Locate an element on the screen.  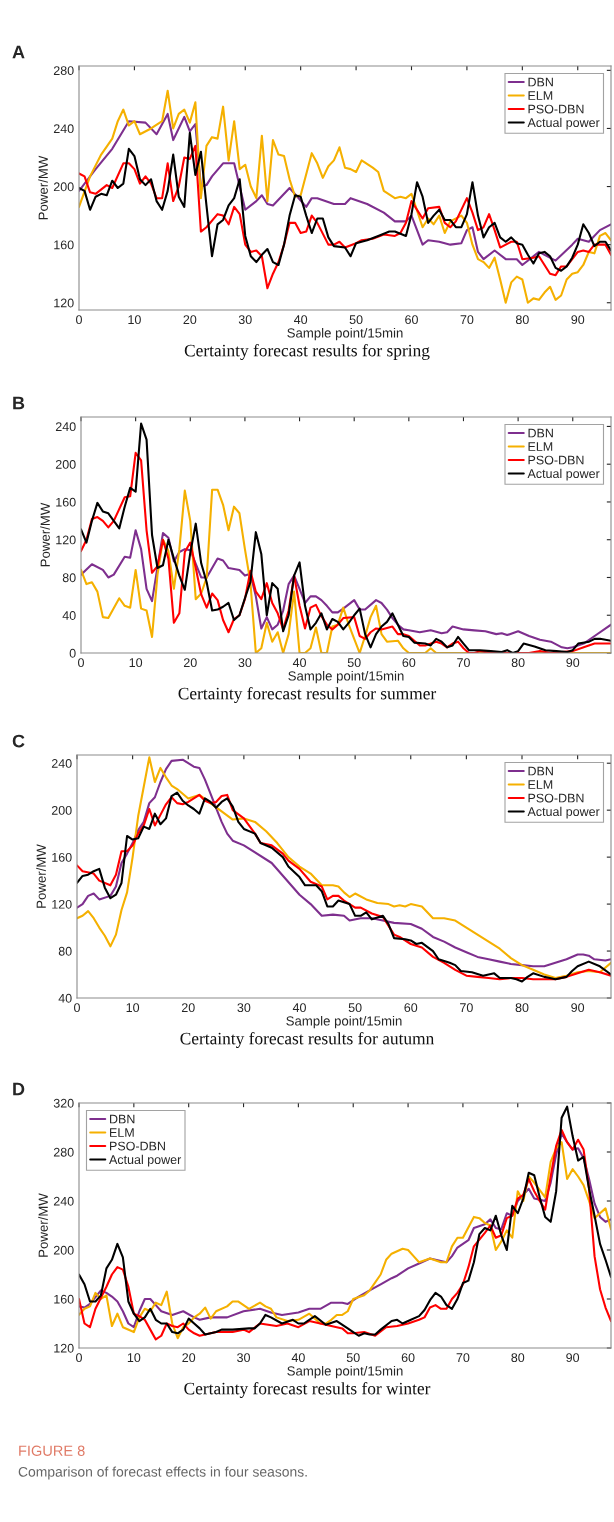
y-tick-label: 320 is located at coordinates (63, 1103).